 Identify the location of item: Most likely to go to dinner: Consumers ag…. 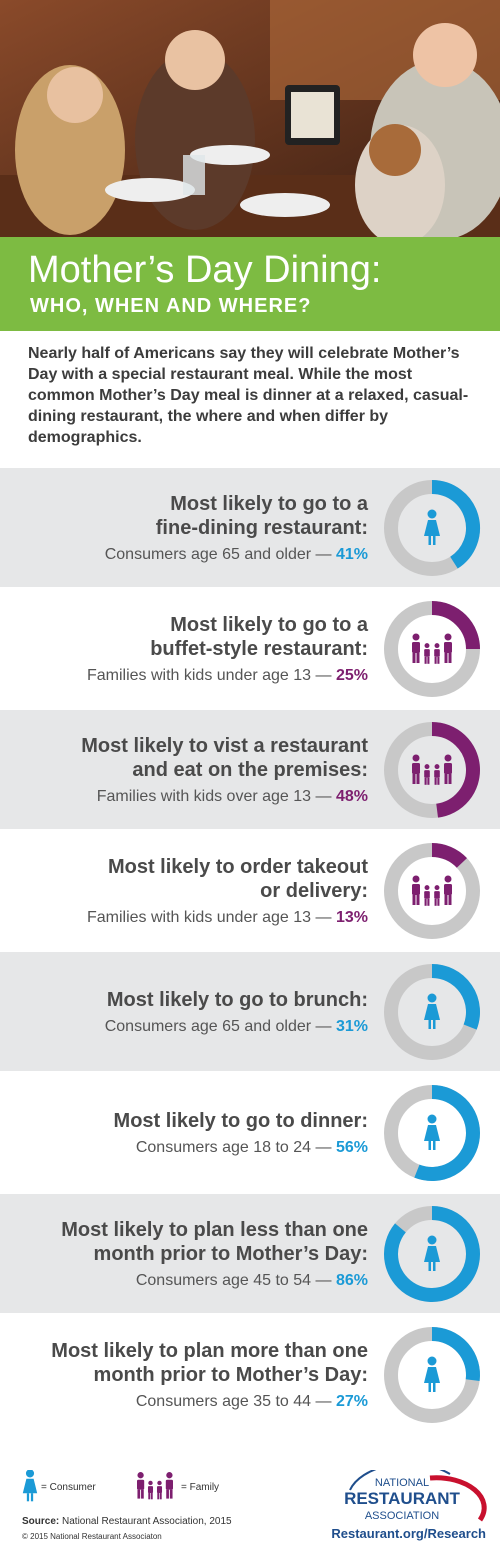
(250, 1132).